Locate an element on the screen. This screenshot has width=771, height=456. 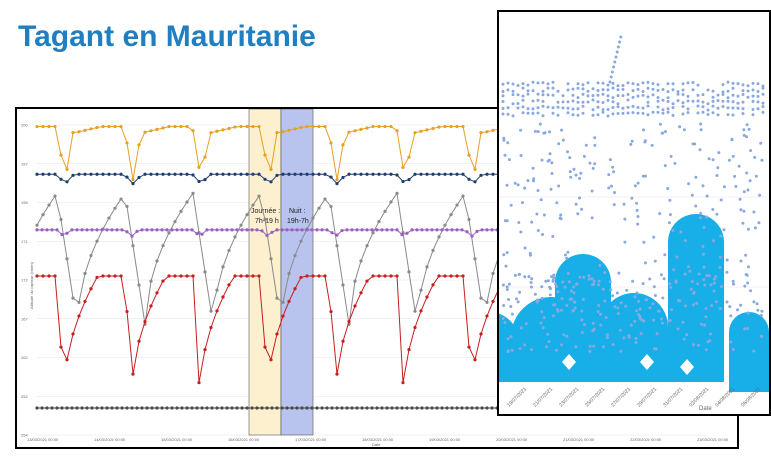
x-tick-label: 13/03/2021 00:00 is located at coordinates (43, 439).